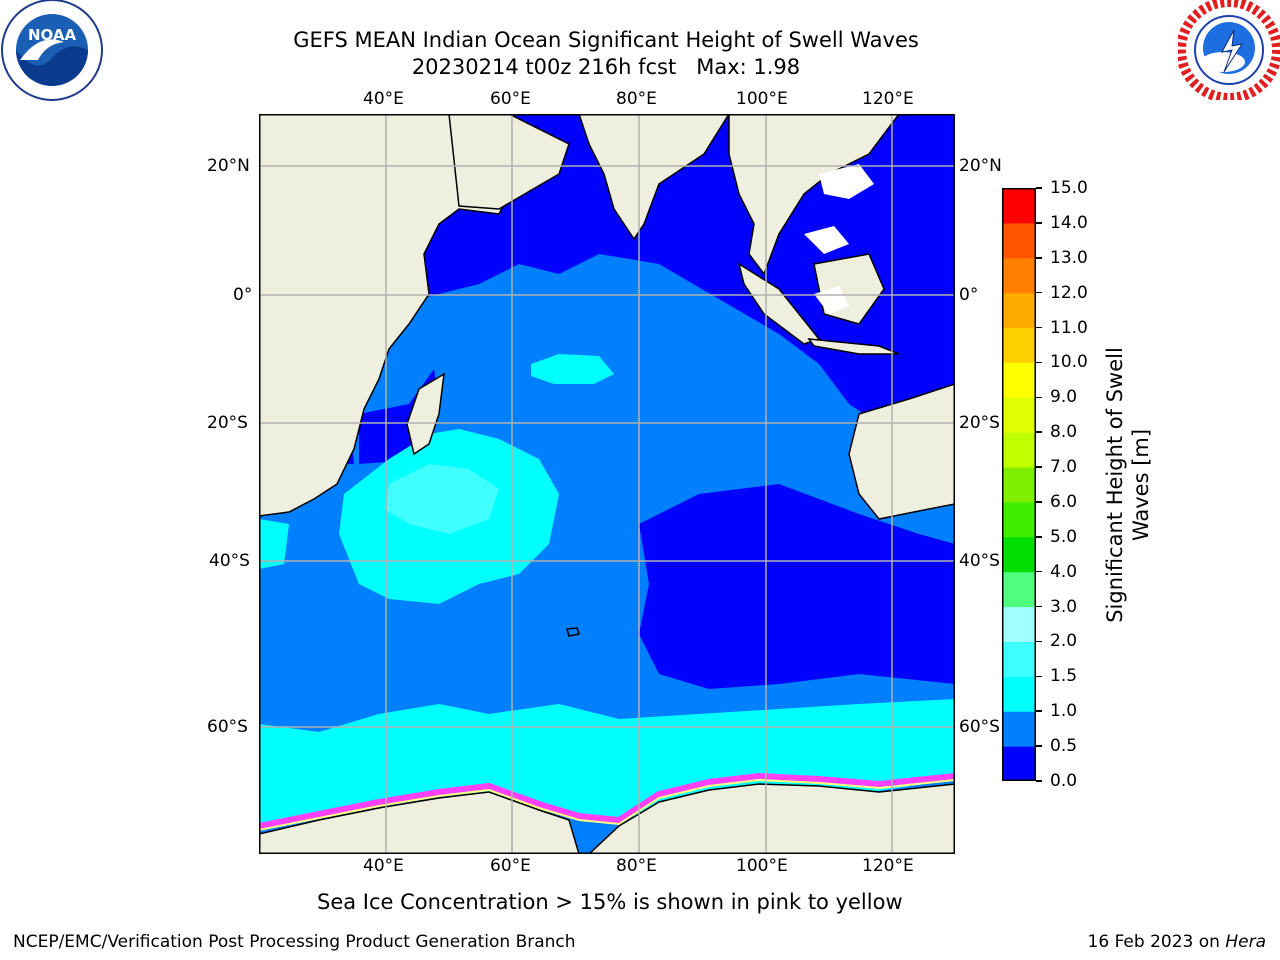 This screenshot has height=960, width=1280. I want to click on lon-tick-bottom-60e: 60°E, so click(510, 866).